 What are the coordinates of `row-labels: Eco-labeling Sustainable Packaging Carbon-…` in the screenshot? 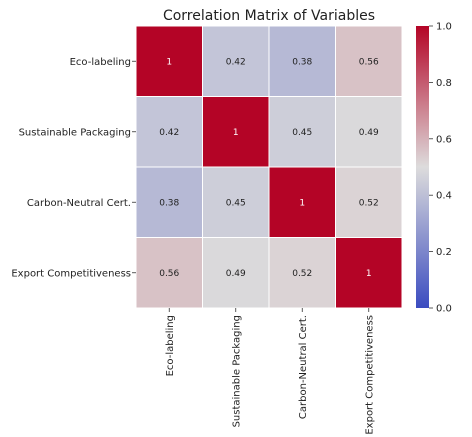 It's located at (73, 168).